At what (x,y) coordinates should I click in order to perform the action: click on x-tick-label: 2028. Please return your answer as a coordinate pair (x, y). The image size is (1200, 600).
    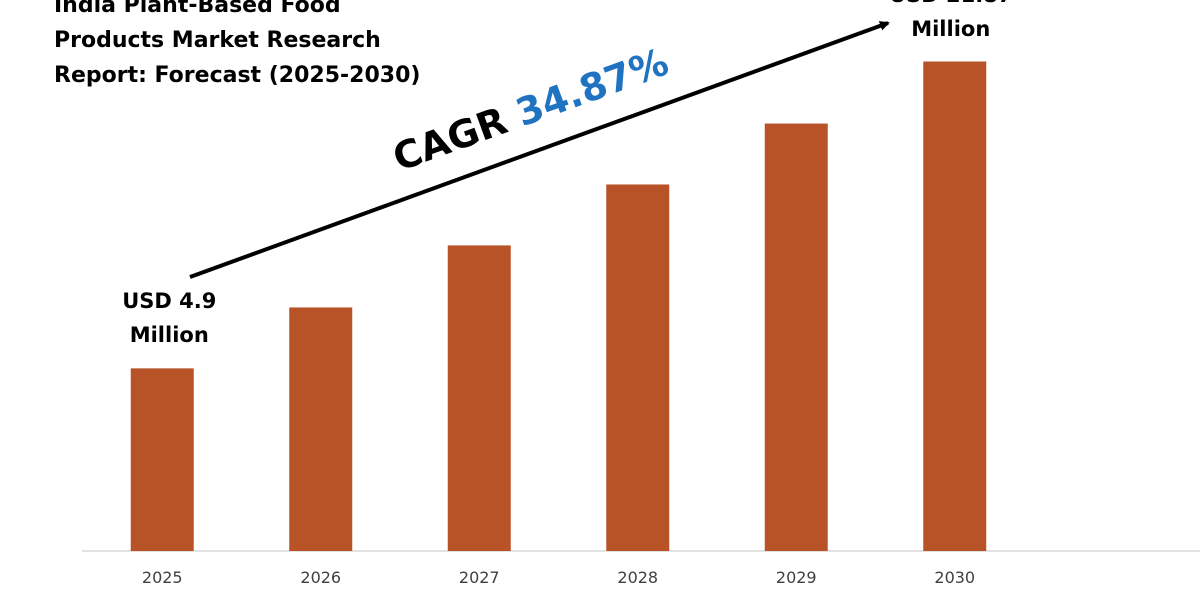
    Looking at the image, I should click on (637, 577).